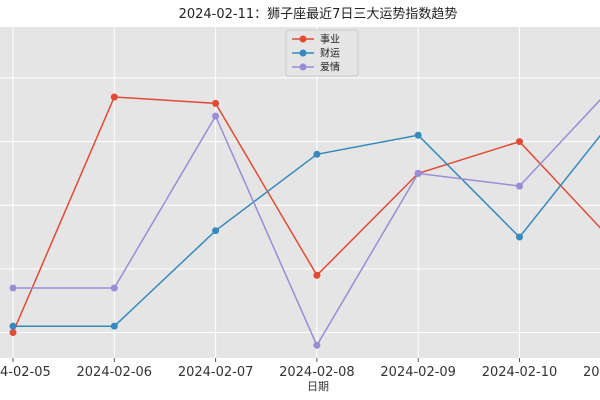  Describe the element at coordinates (591, 372) in the screenshot. I see `x-tick-label: 2024-02-11` at that location.